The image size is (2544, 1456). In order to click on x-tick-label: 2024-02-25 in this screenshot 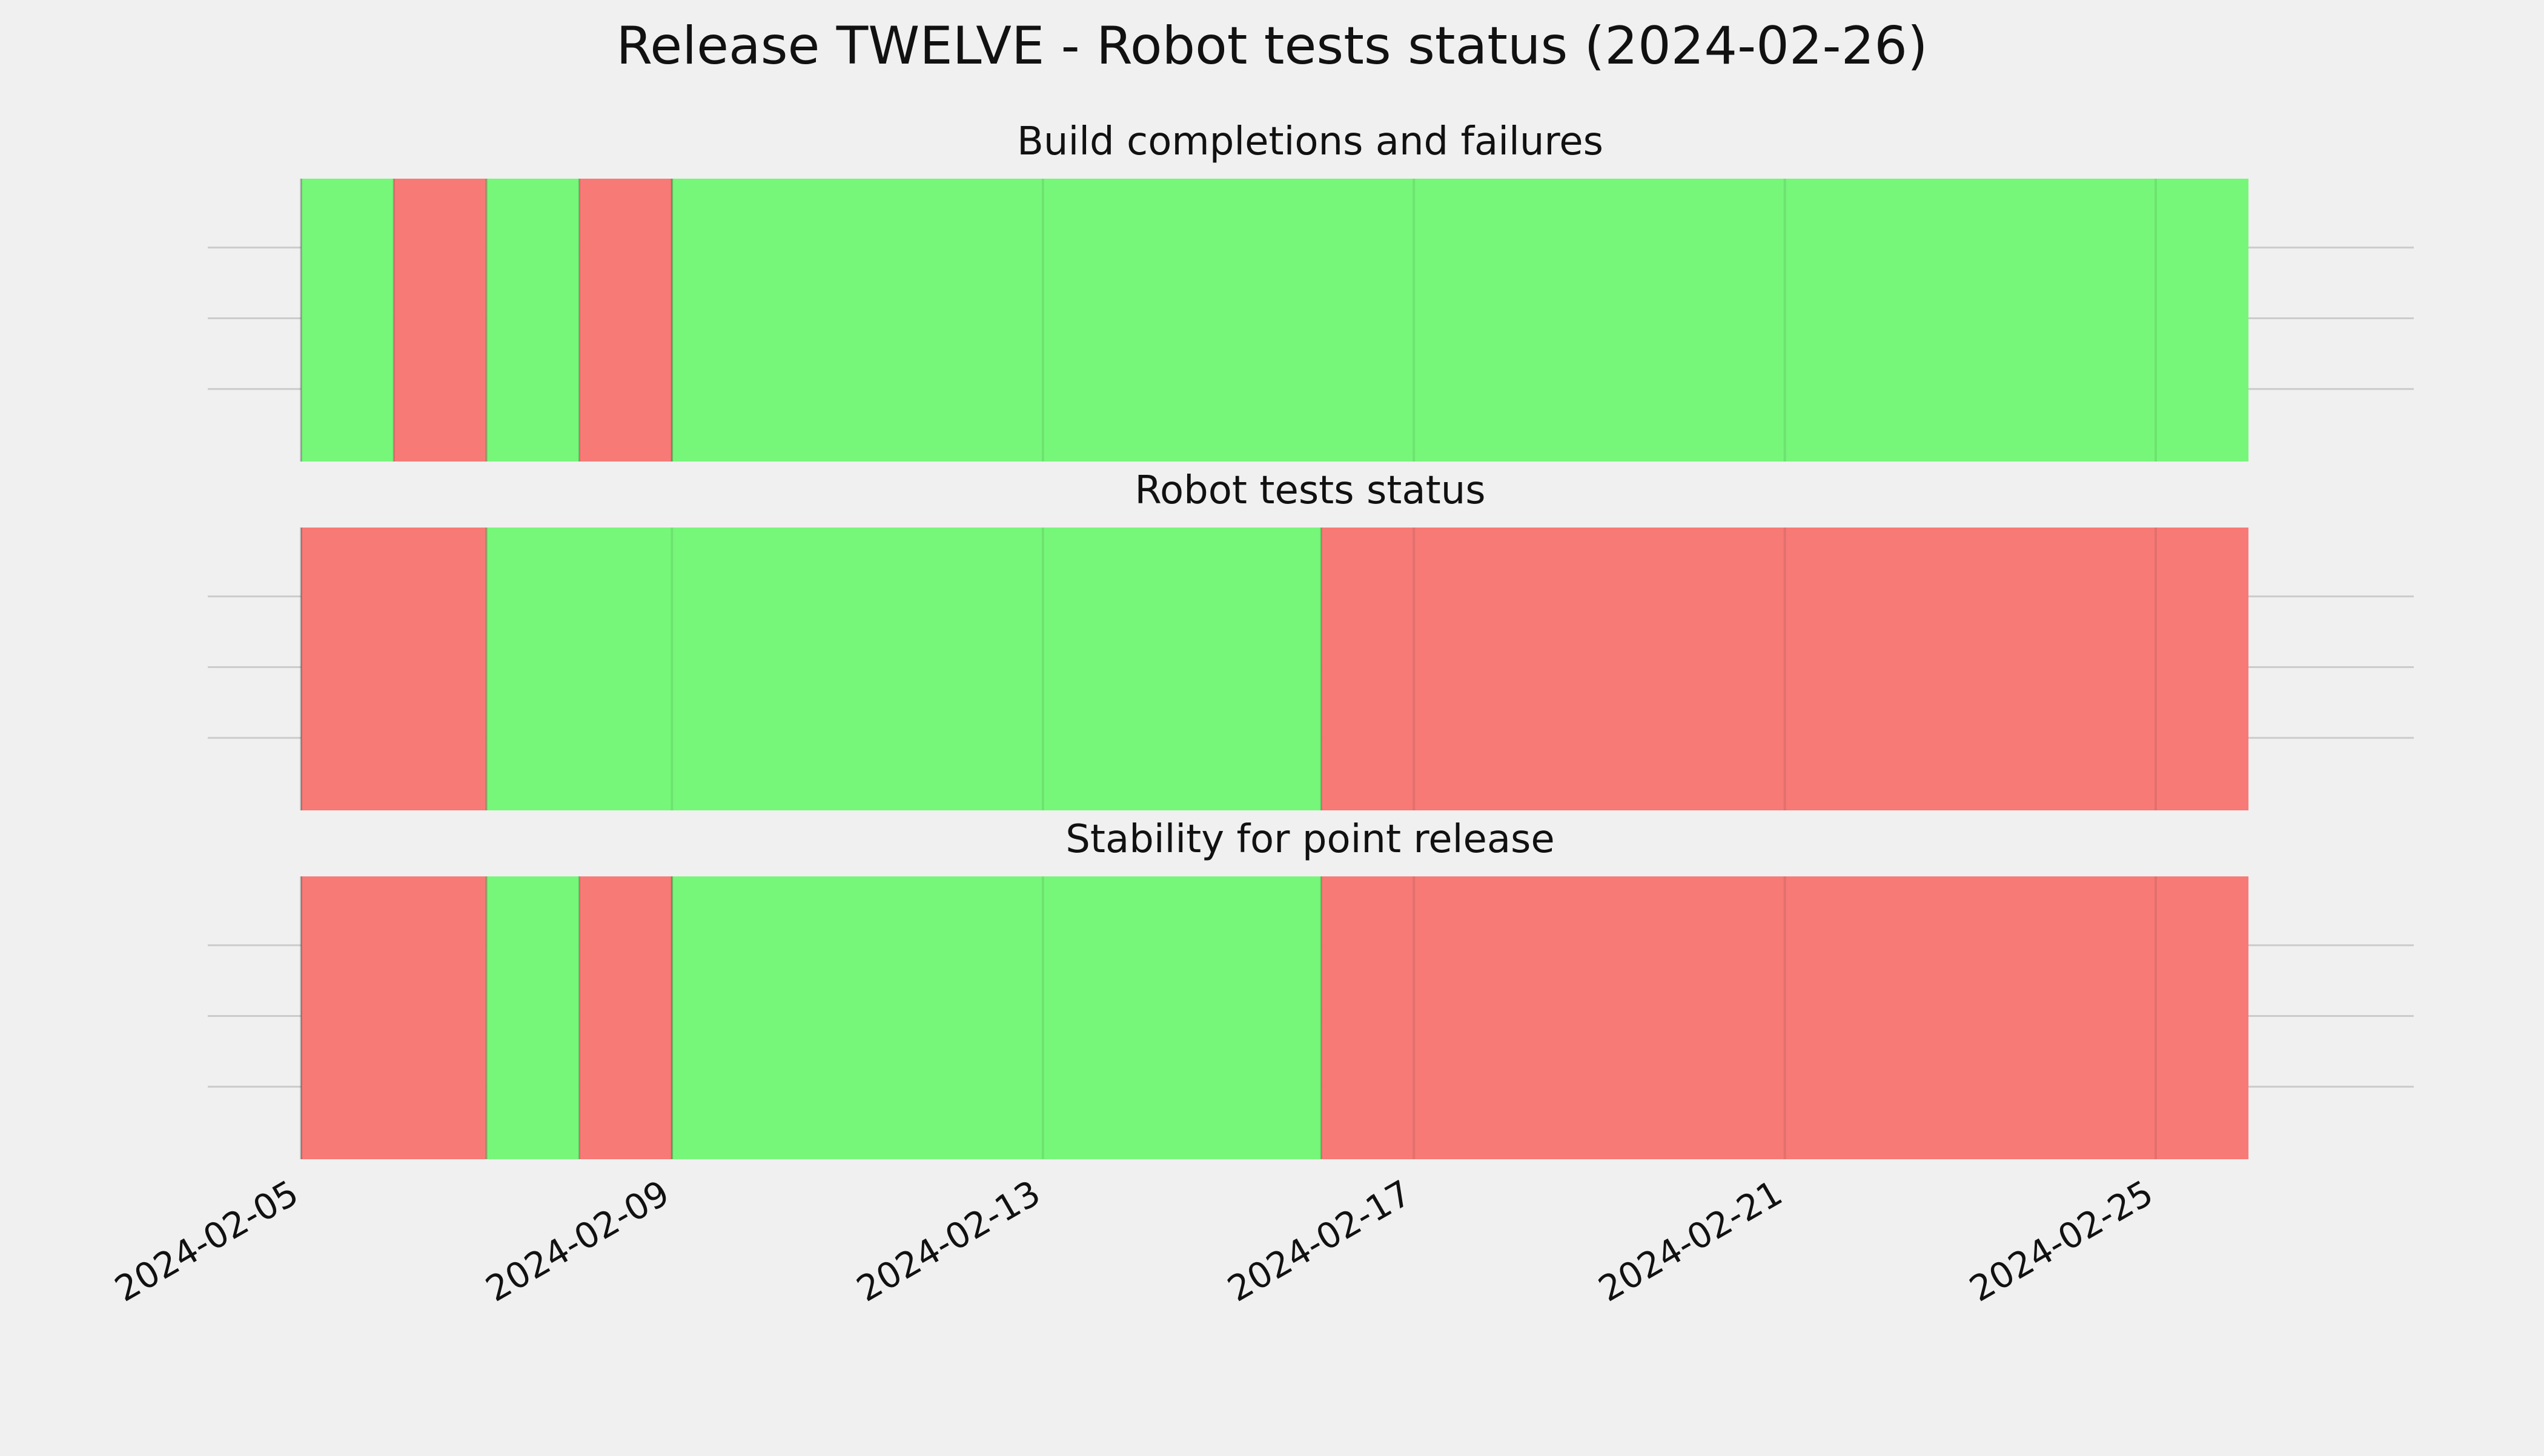, I will do `click(2061, 1240)`.